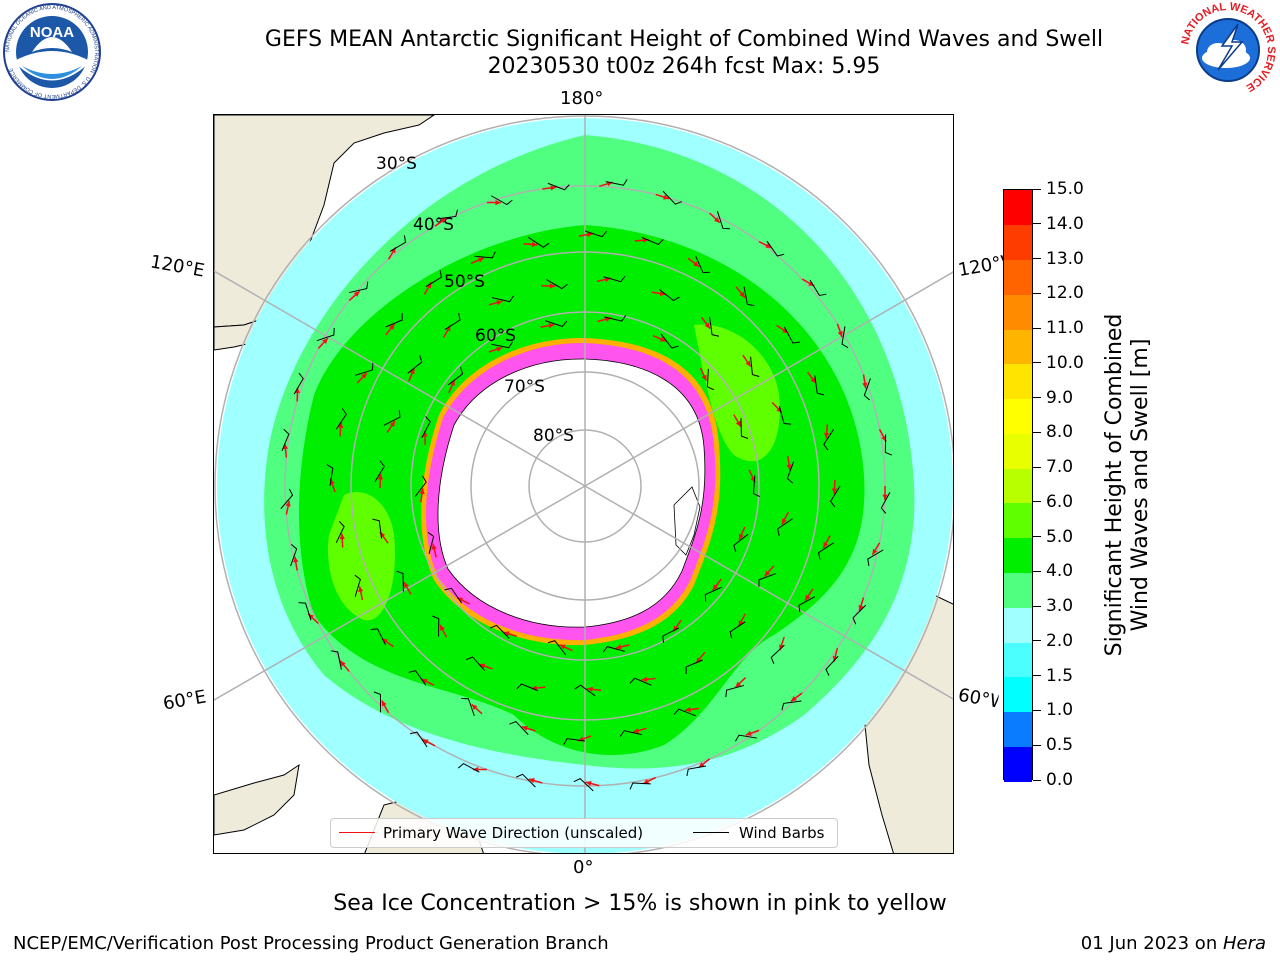 The width and height of the screenshot is (1280, 960). I want to click on legend-wave-label: Primary Wave Direction (unscaled), so click(513, 833).